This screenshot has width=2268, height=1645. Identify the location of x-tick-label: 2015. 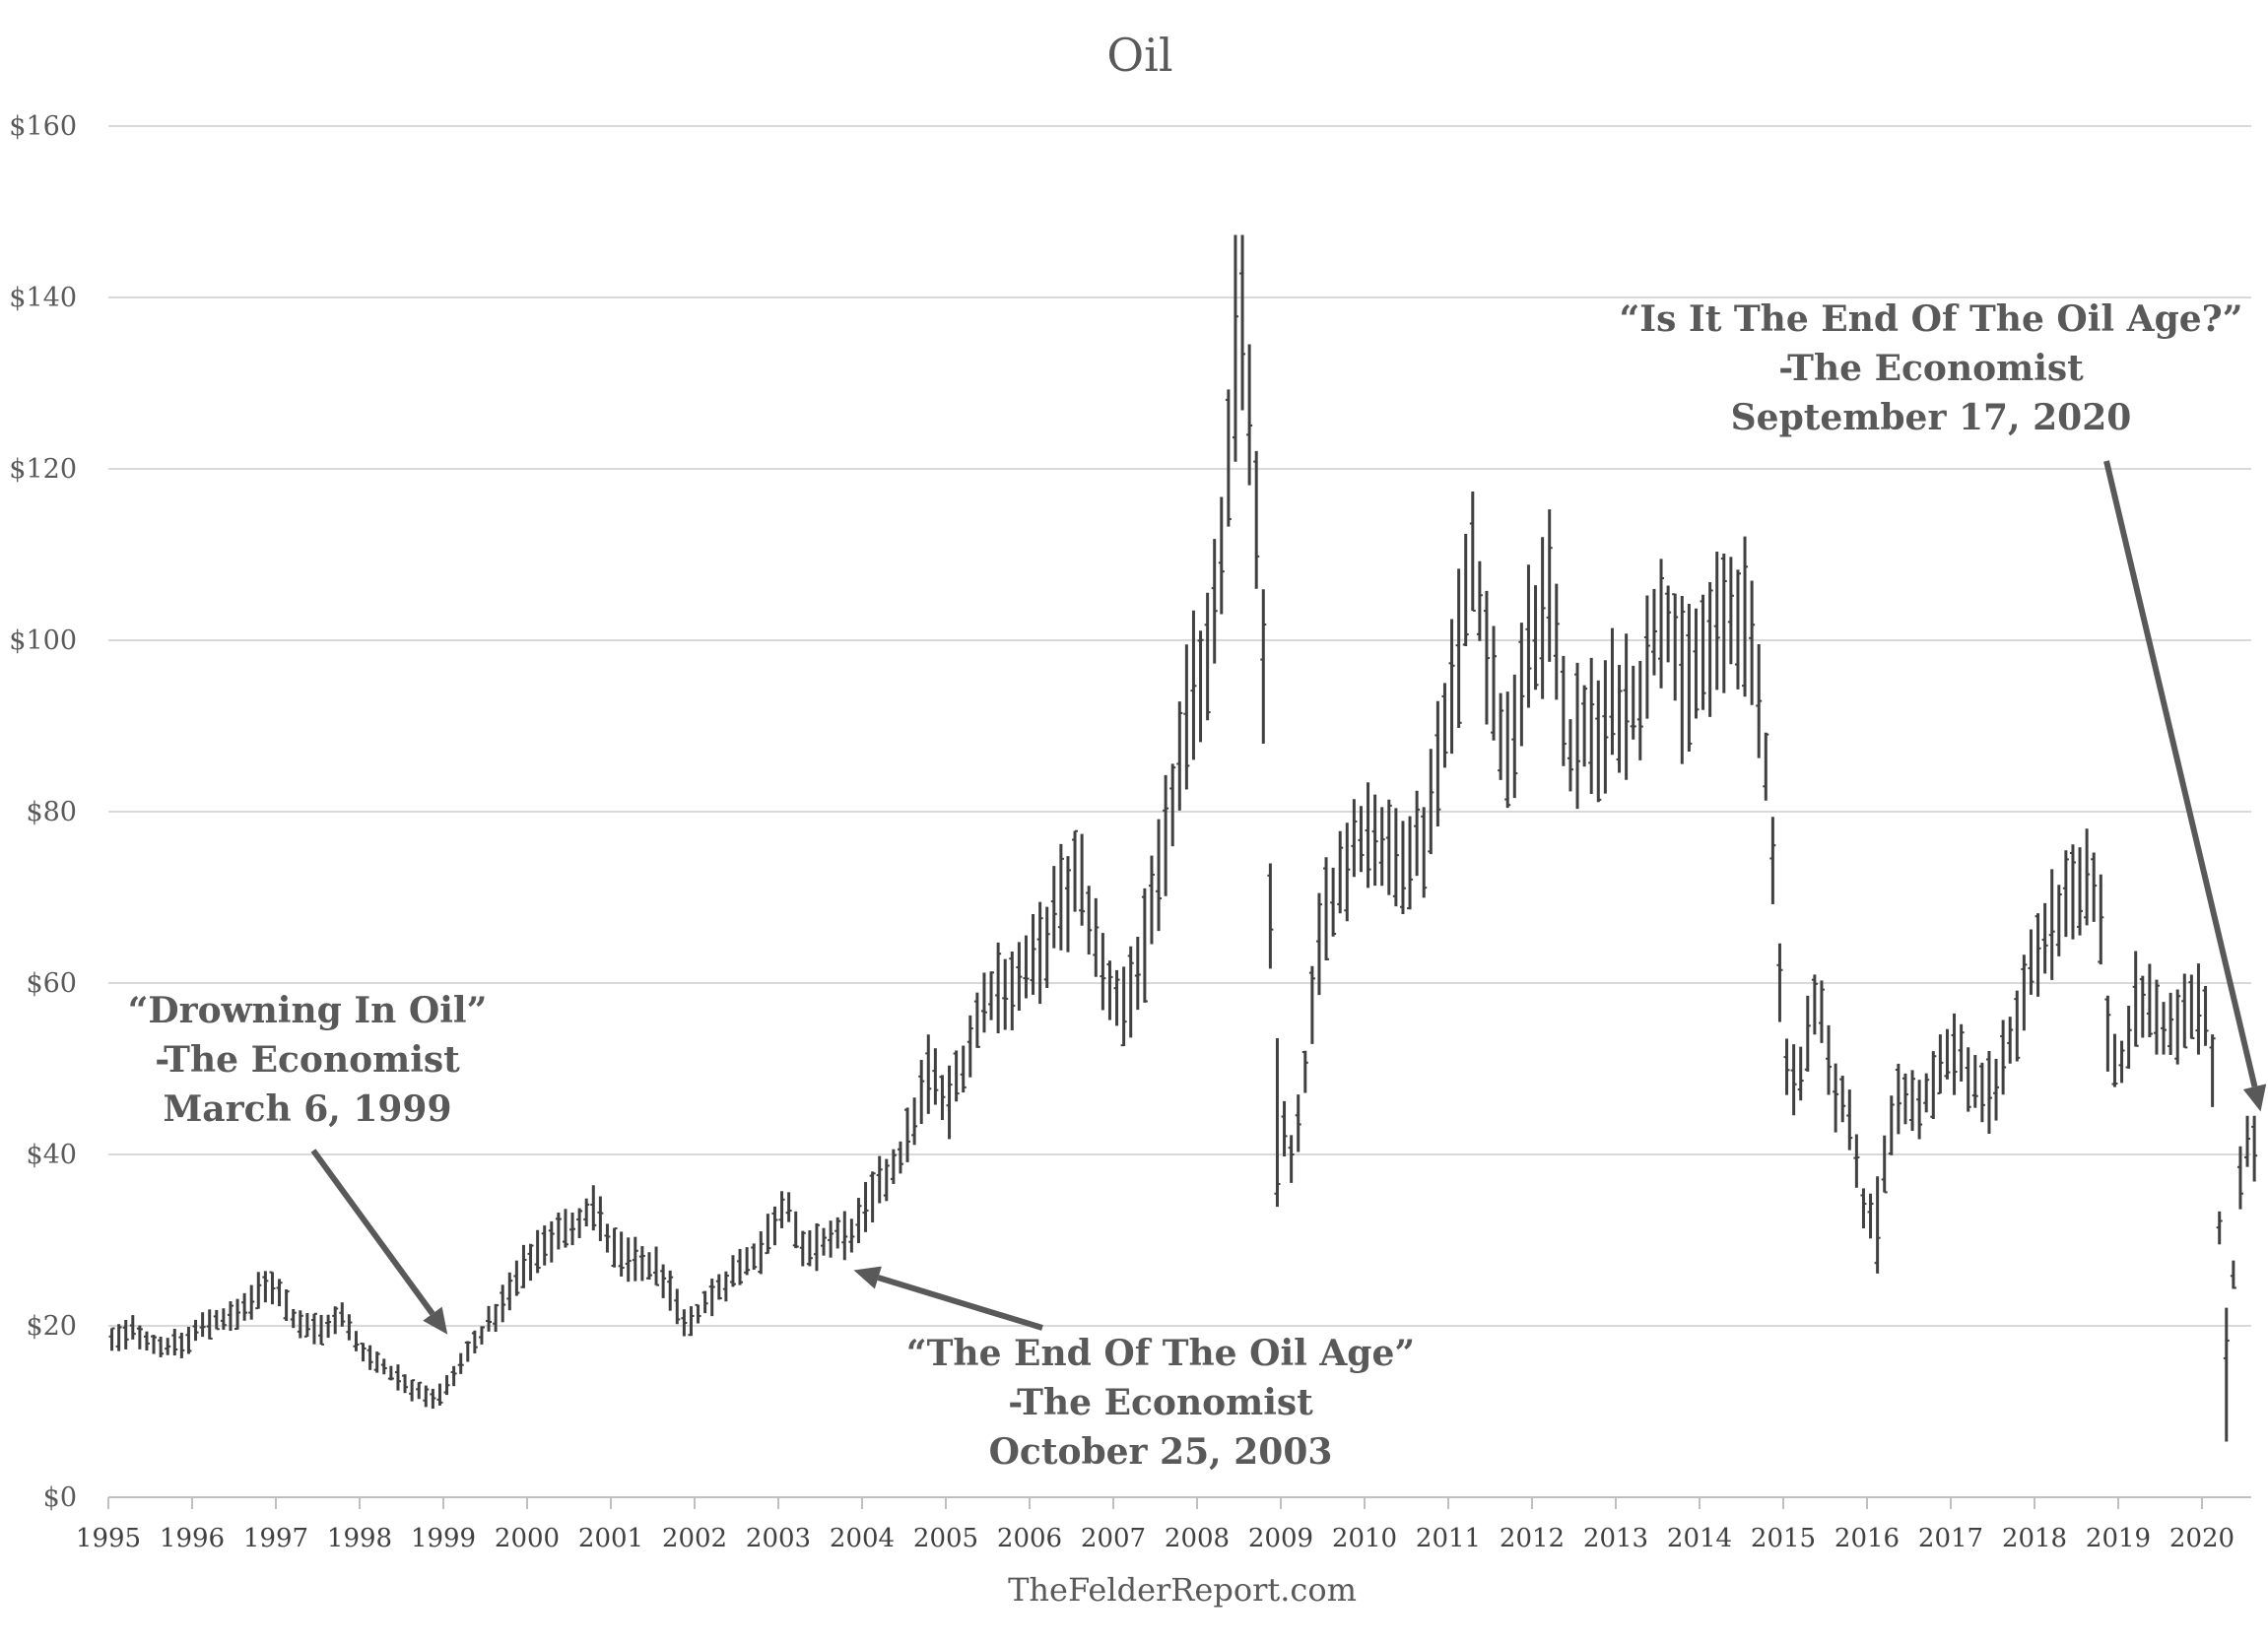
(1783, 1538).